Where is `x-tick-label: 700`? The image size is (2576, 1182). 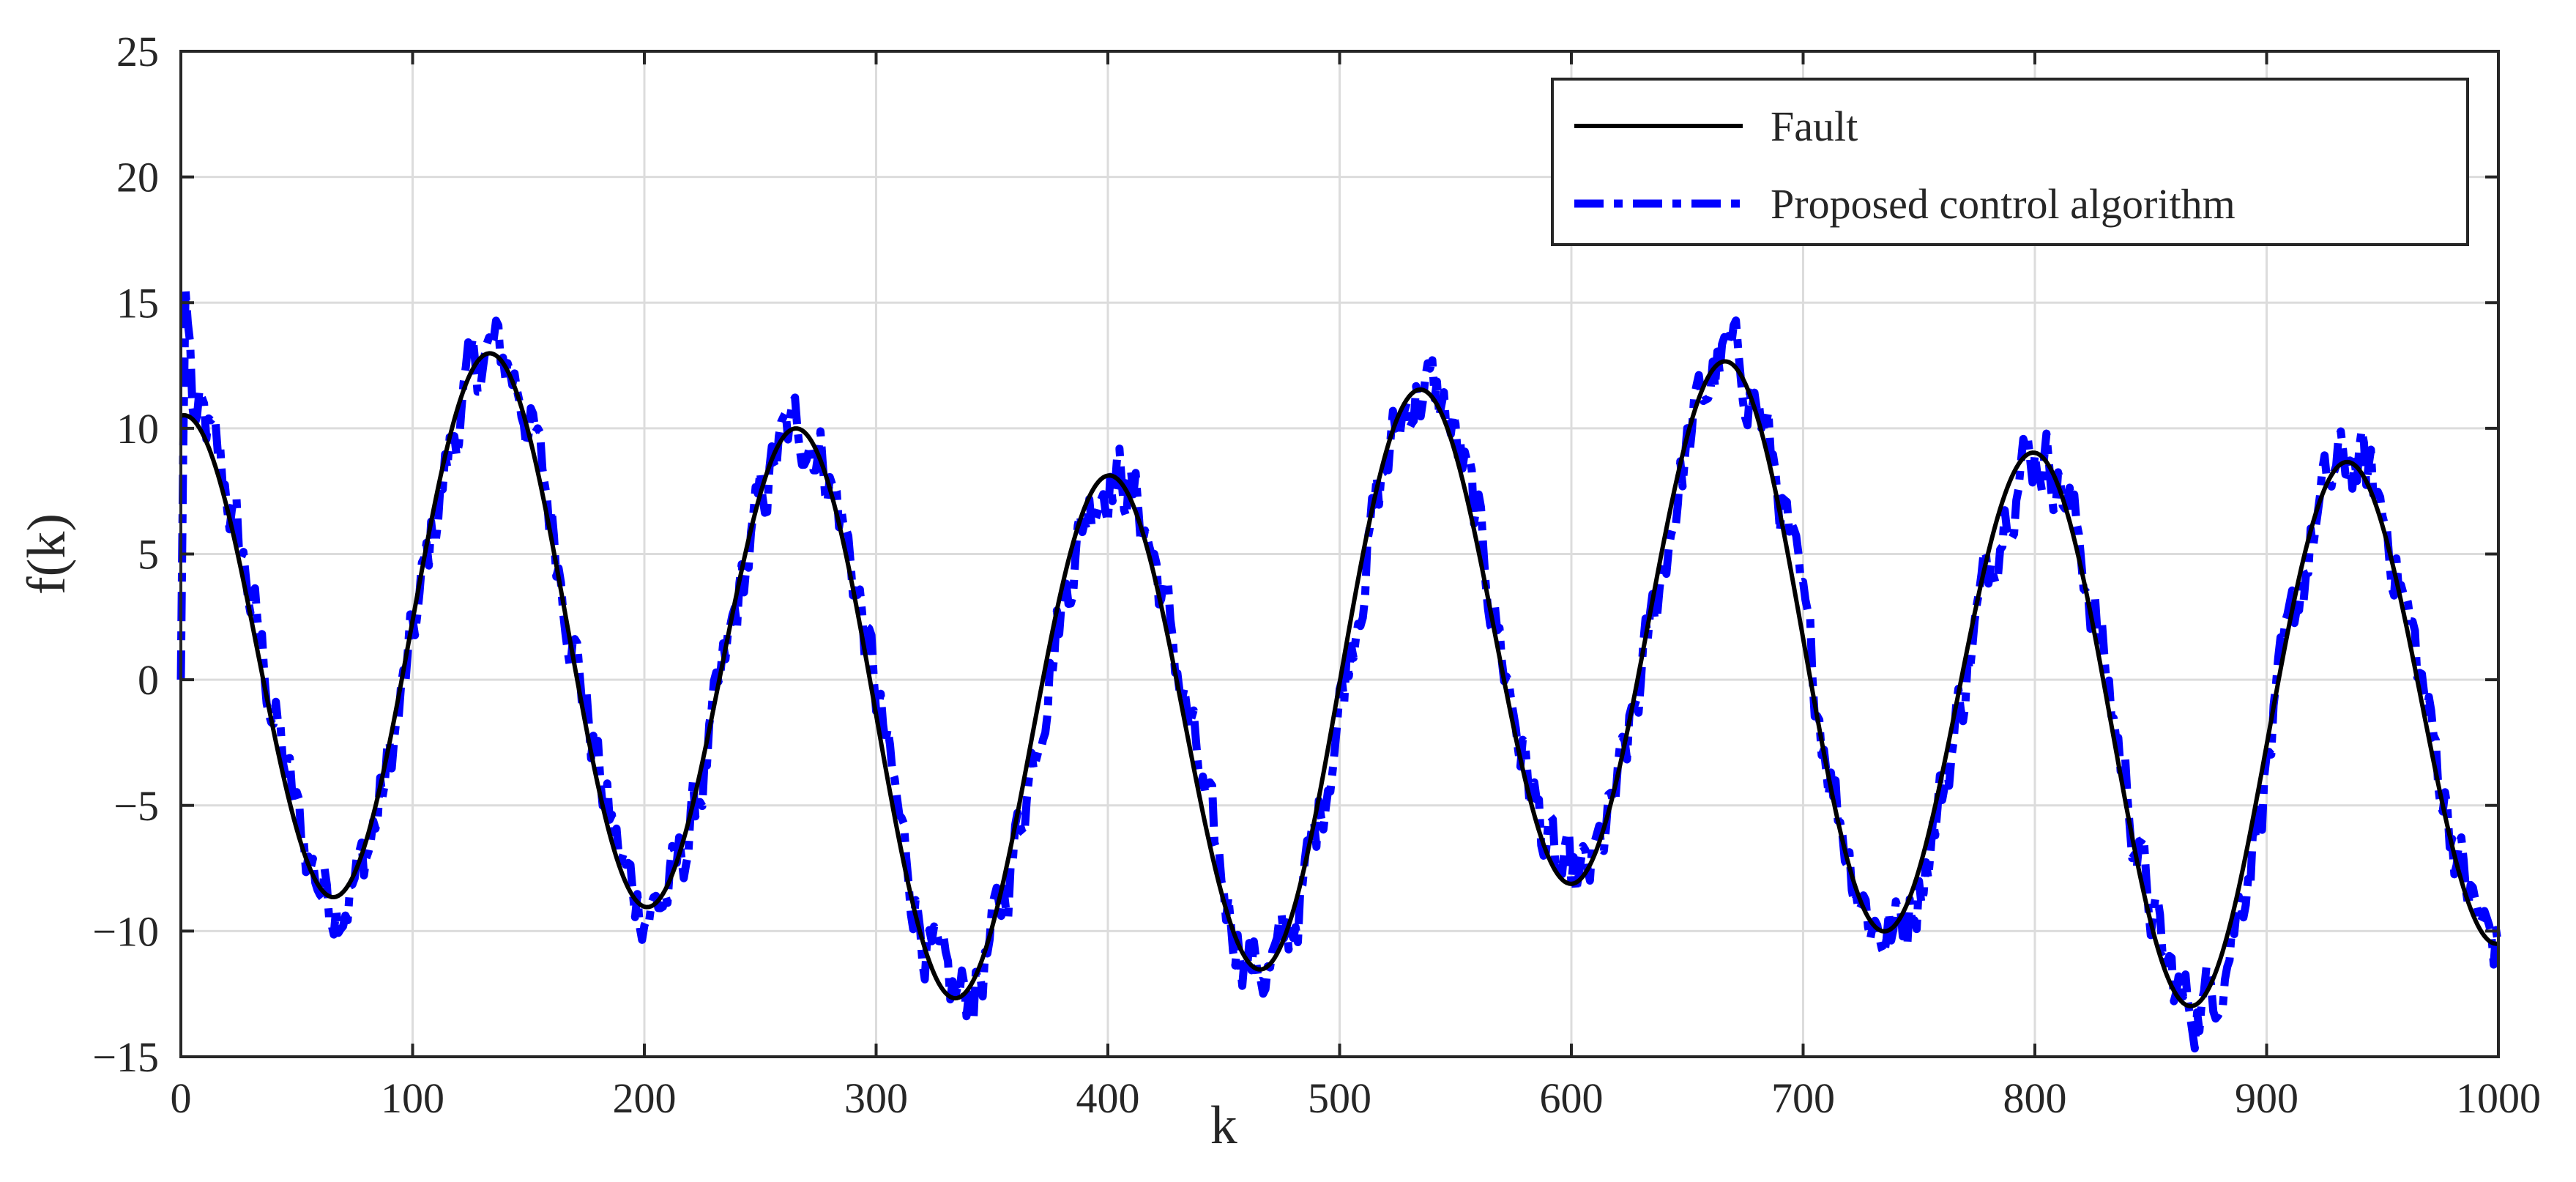 x-tick-label: 700 is located at coordinates (1803, 1098).